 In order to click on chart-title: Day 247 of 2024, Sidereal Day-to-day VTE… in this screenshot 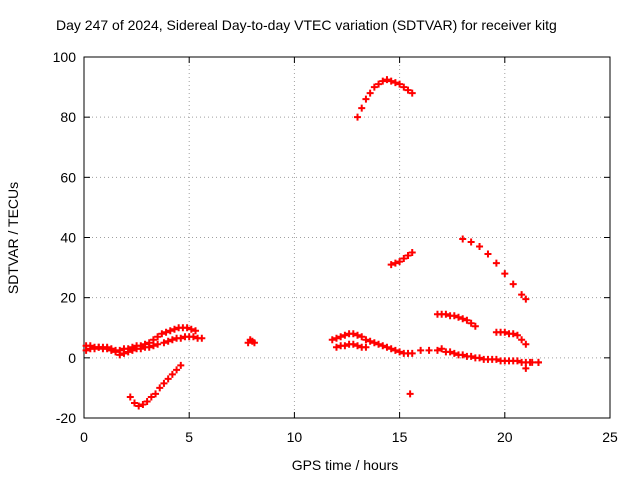, I will do `click(306, 25)`.